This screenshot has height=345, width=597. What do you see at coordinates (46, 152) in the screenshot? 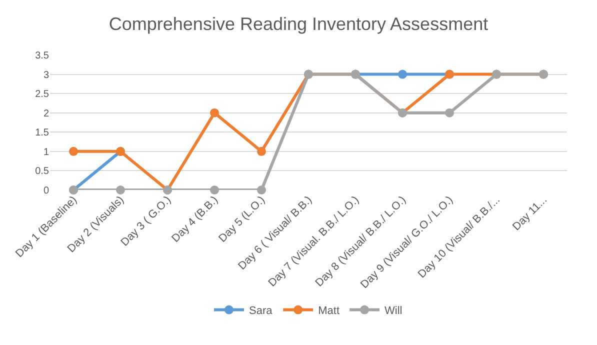
I see `y-tick-label: 1` at bounding box center [46, 152].